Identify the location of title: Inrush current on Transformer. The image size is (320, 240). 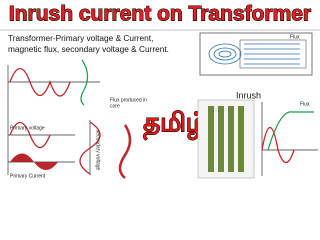
(160, 14).